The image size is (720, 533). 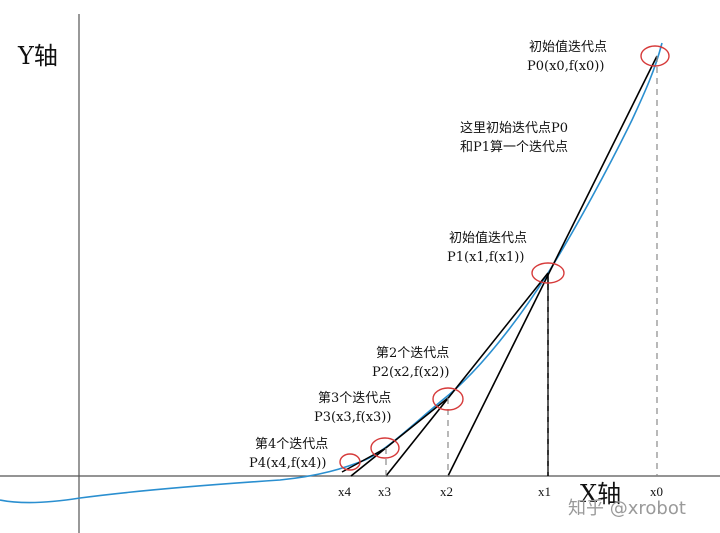 What do you see at coordinates (352, 417) in the screenshot?
I see `p3-coord: P3(x3,f(x3))` at bounding box center [352, 417].